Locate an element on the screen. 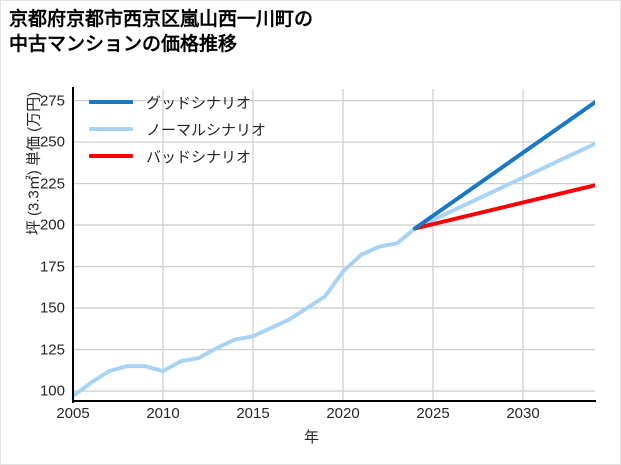 Image resolution: width=621 pixels, height=465 pixels. legend-item-label: グッドシナリオ is located at coordinates (199, 103).